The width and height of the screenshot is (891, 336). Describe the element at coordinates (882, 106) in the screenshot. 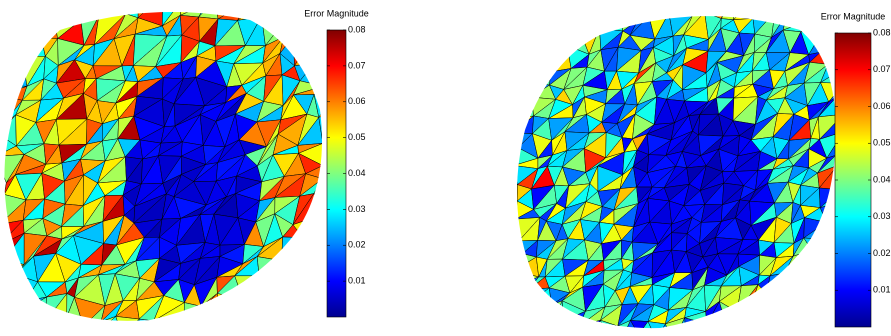

I see `tick-label: 0.06` at that location.